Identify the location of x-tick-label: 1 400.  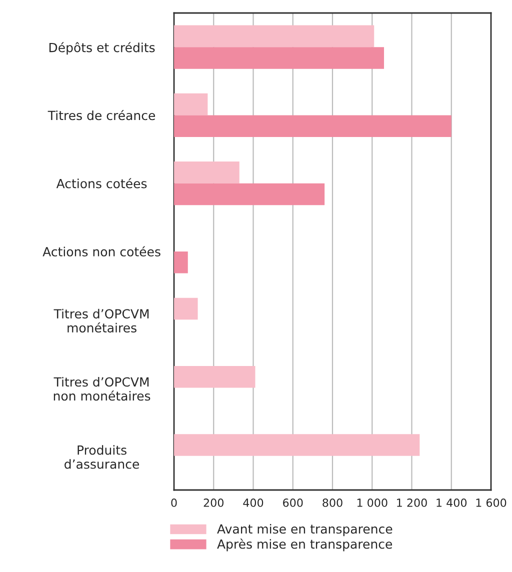
(451, 502).